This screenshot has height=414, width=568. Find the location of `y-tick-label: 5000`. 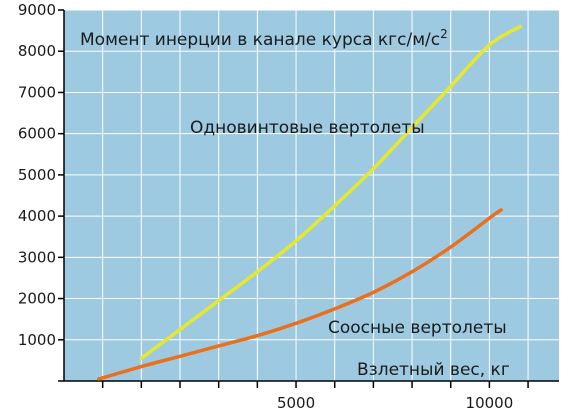

y-tick-label: 5000 is located at coordinates (37, 175).